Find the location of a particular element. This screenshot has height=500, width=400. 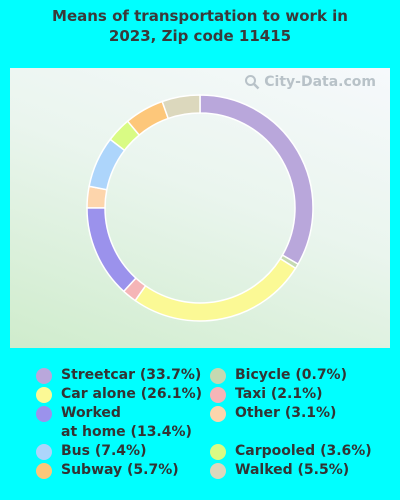

legend-label: Bus (7.4%) is located at coordinates (104, 451).